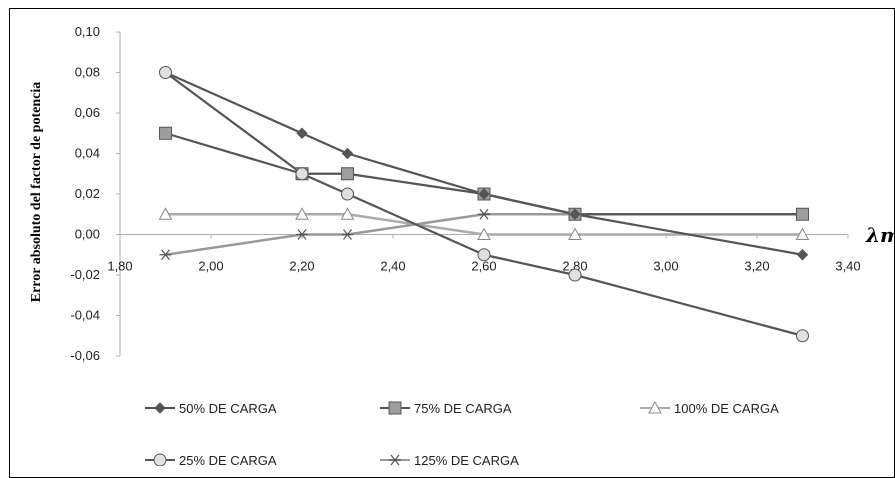 The height and width of the screenshot is (478, 895). I want to click on x-tick-label: 3,00, so click(665, 266).